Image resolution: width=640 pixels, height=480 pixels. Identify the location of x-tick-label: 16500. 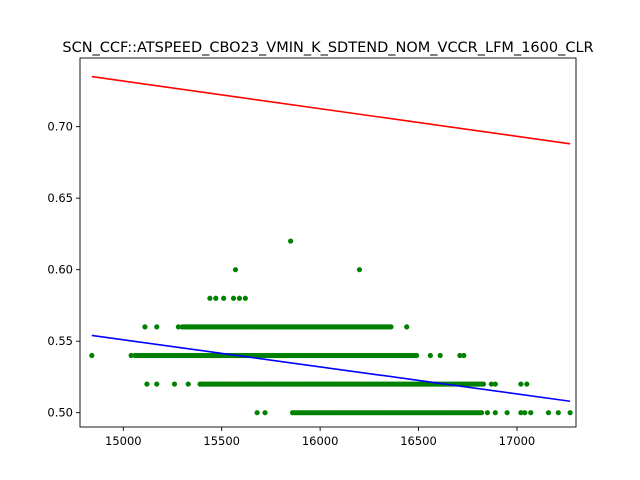
(418, 441).